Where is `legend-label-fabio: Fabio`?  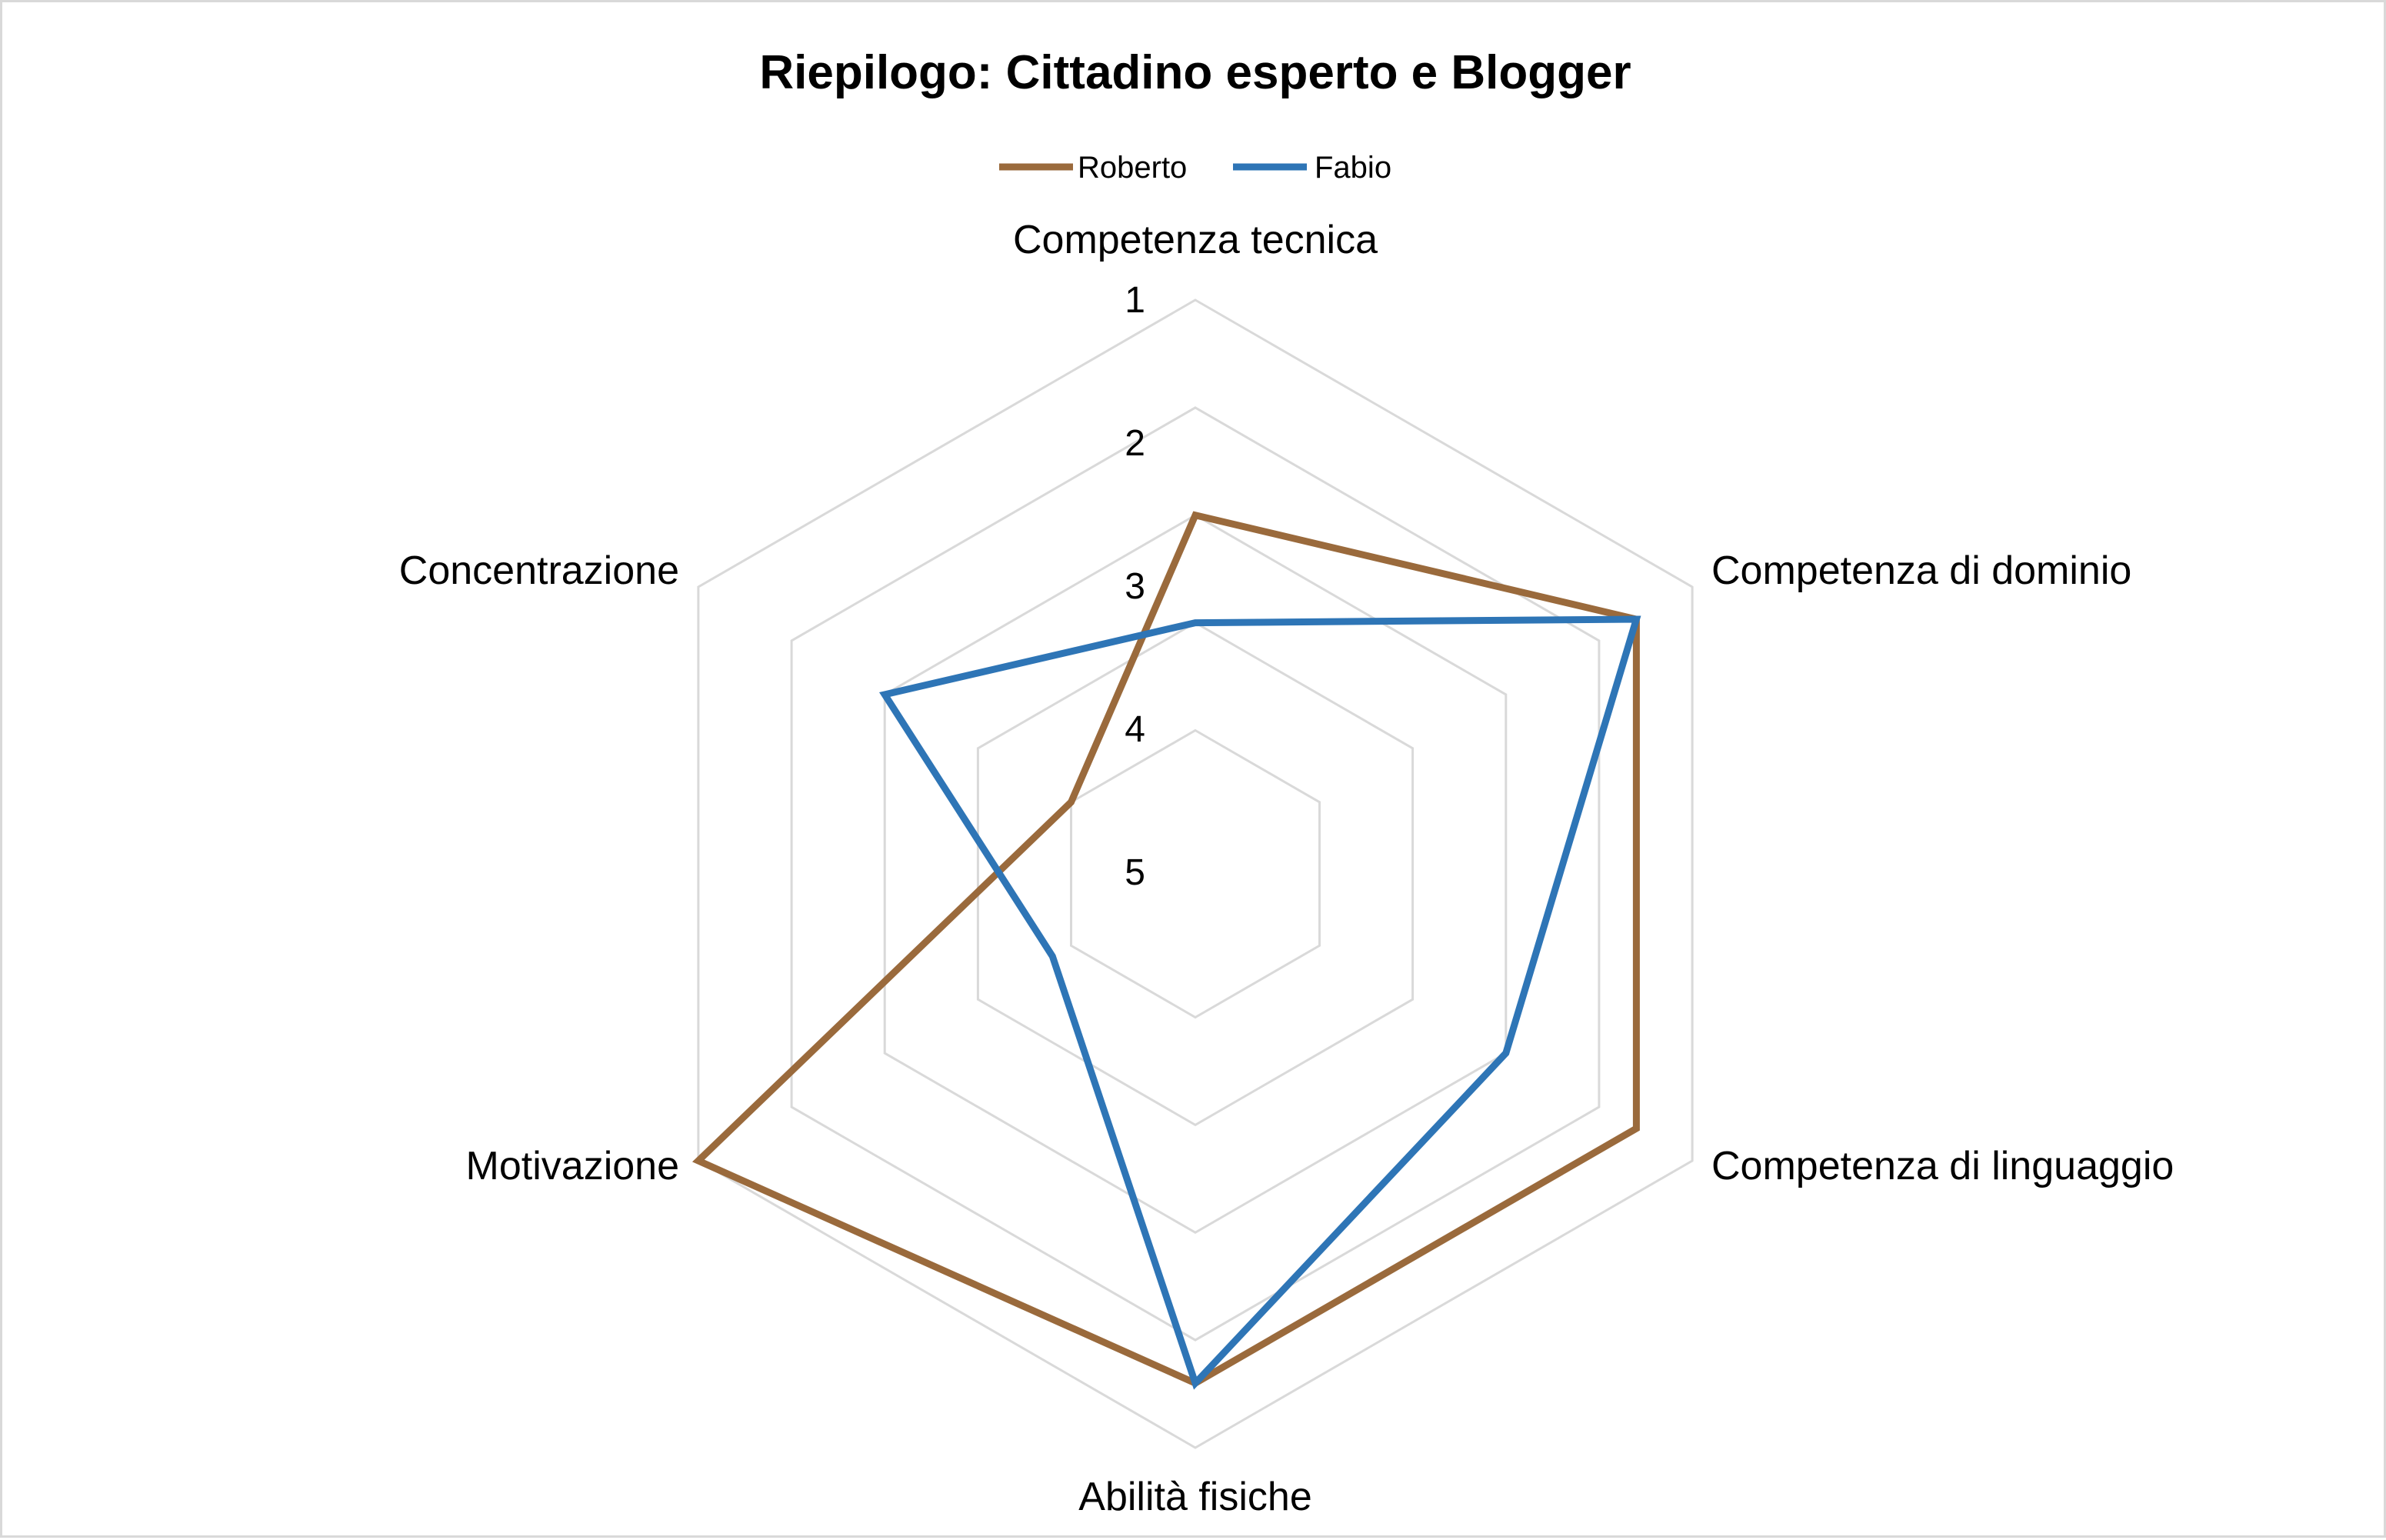
legend-label-fabio: Fabio is located at coordinates (1353, 168).